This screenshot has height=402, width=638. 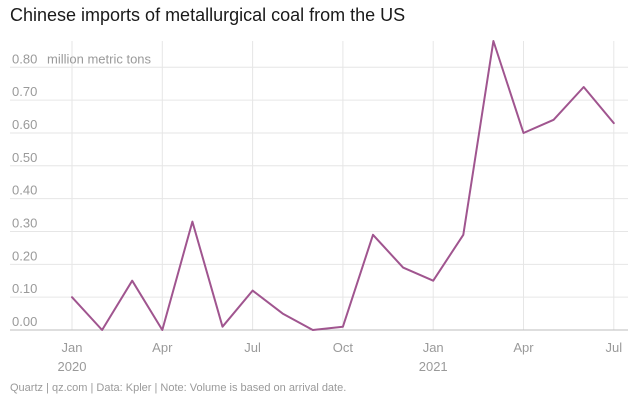 What do you see at coordinates (24, 124) in the screenshot?
I see `y-tick-label: 0.60` at bounding box center [24, 124].